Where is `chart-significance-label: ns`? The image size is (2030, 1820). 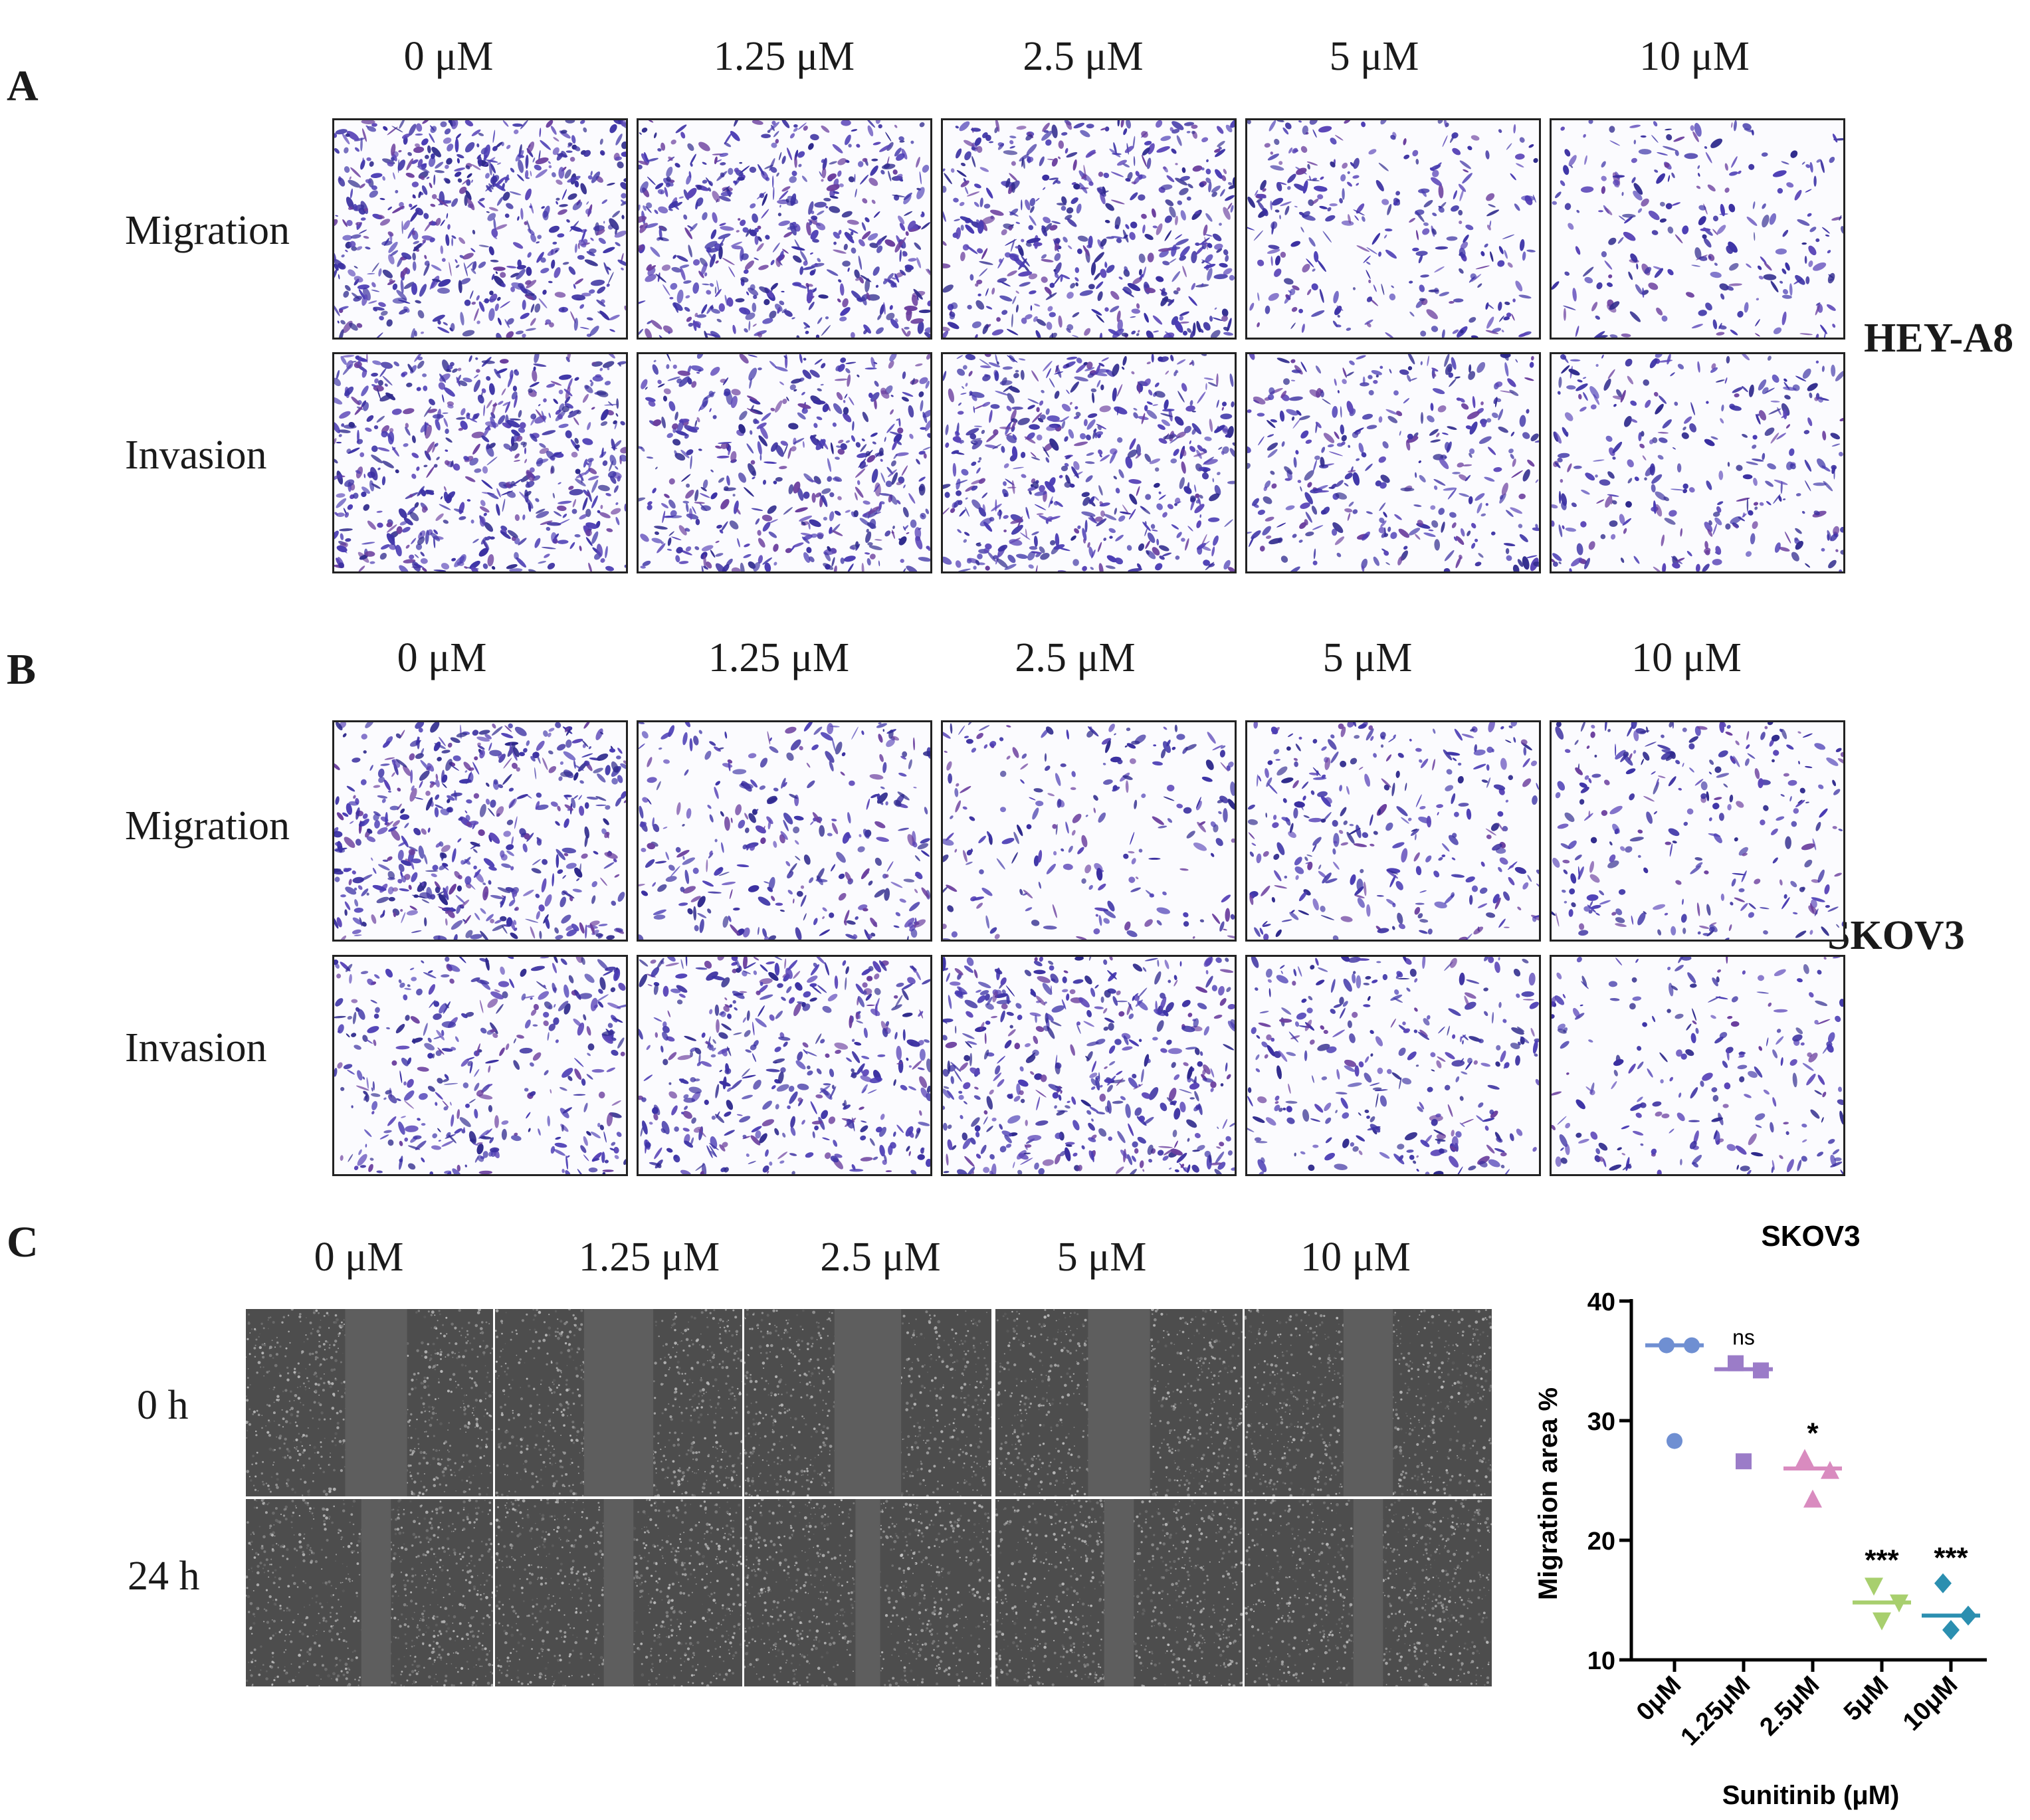 chart-significance-label: ns is located at coordinates (1743, 1338).